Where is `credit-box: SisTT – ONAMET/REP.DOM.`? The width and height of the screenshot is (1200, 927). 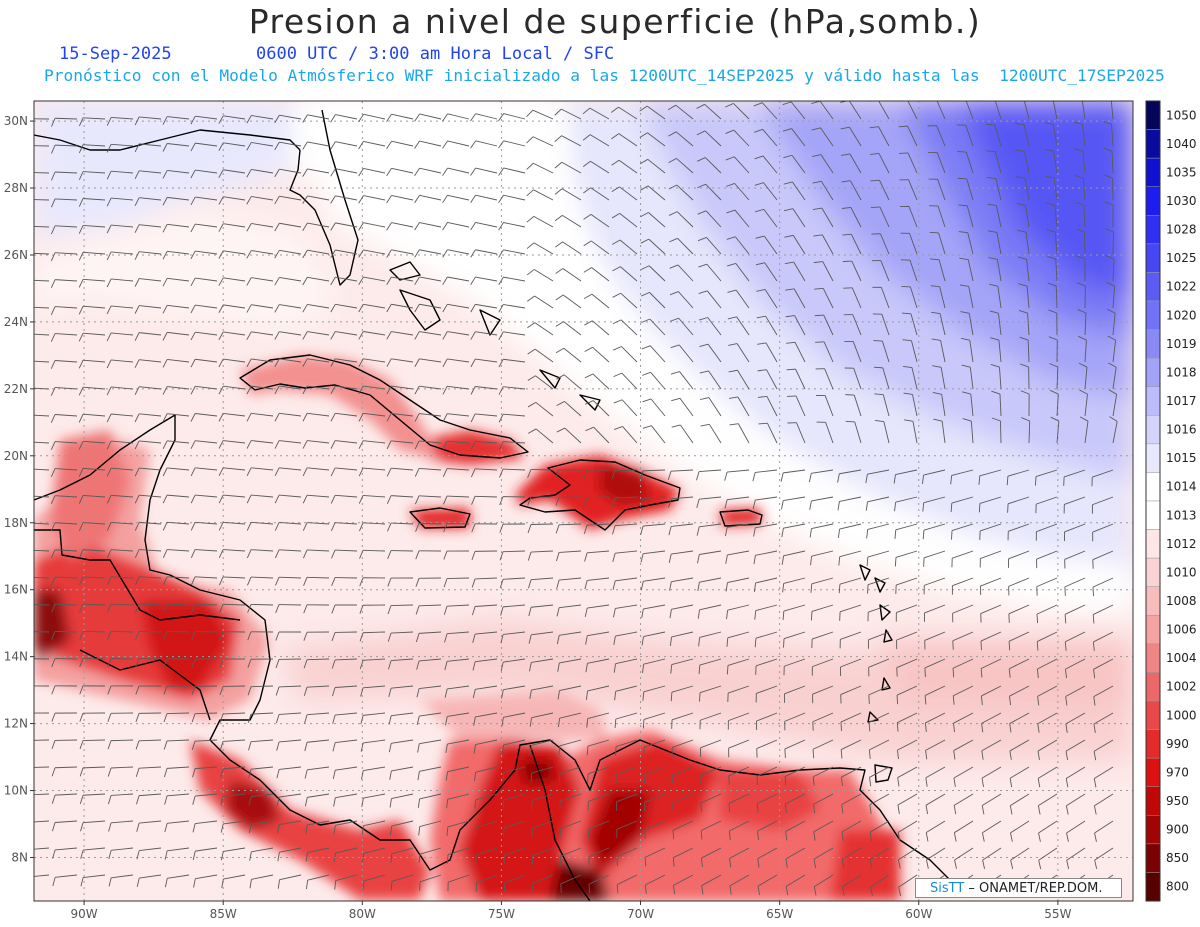 credit-box: SisTT – ONAMET/REP.DOM. is located at coordinates (1018, 888).